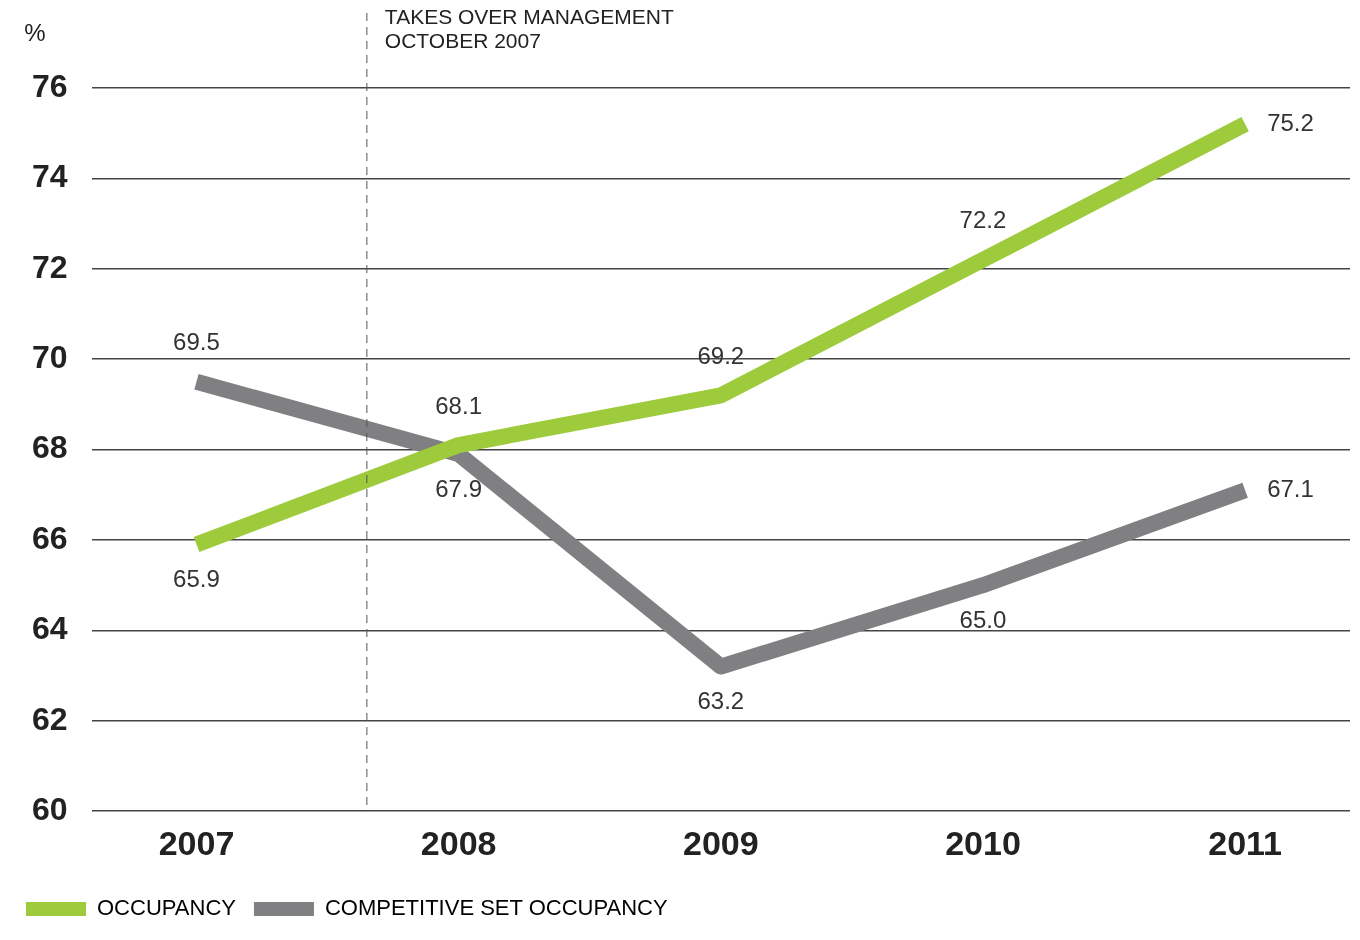 The width and height of the screenshot is (1360, 940). I want to click on y-tick-label: 74, so click(50, 176).